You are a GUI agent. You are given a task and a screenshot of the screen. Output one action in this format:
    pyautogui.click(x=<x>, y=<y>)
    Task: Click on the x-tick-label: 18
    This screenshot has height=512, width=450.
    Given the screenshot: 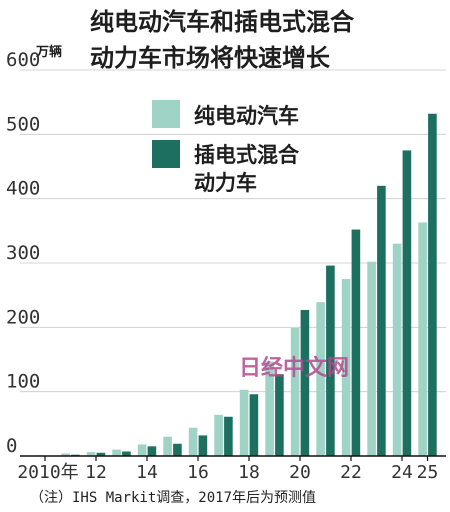 What is the action you would take?
    pyautogui.click(x=249, y=472)
    